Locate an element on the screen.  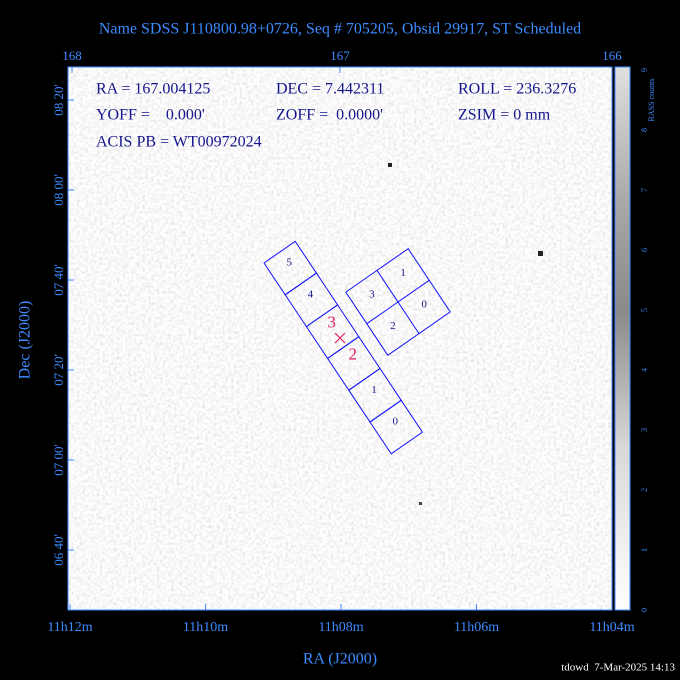
colorbar-tick-label: 0 is located at coordinates (644, 610).